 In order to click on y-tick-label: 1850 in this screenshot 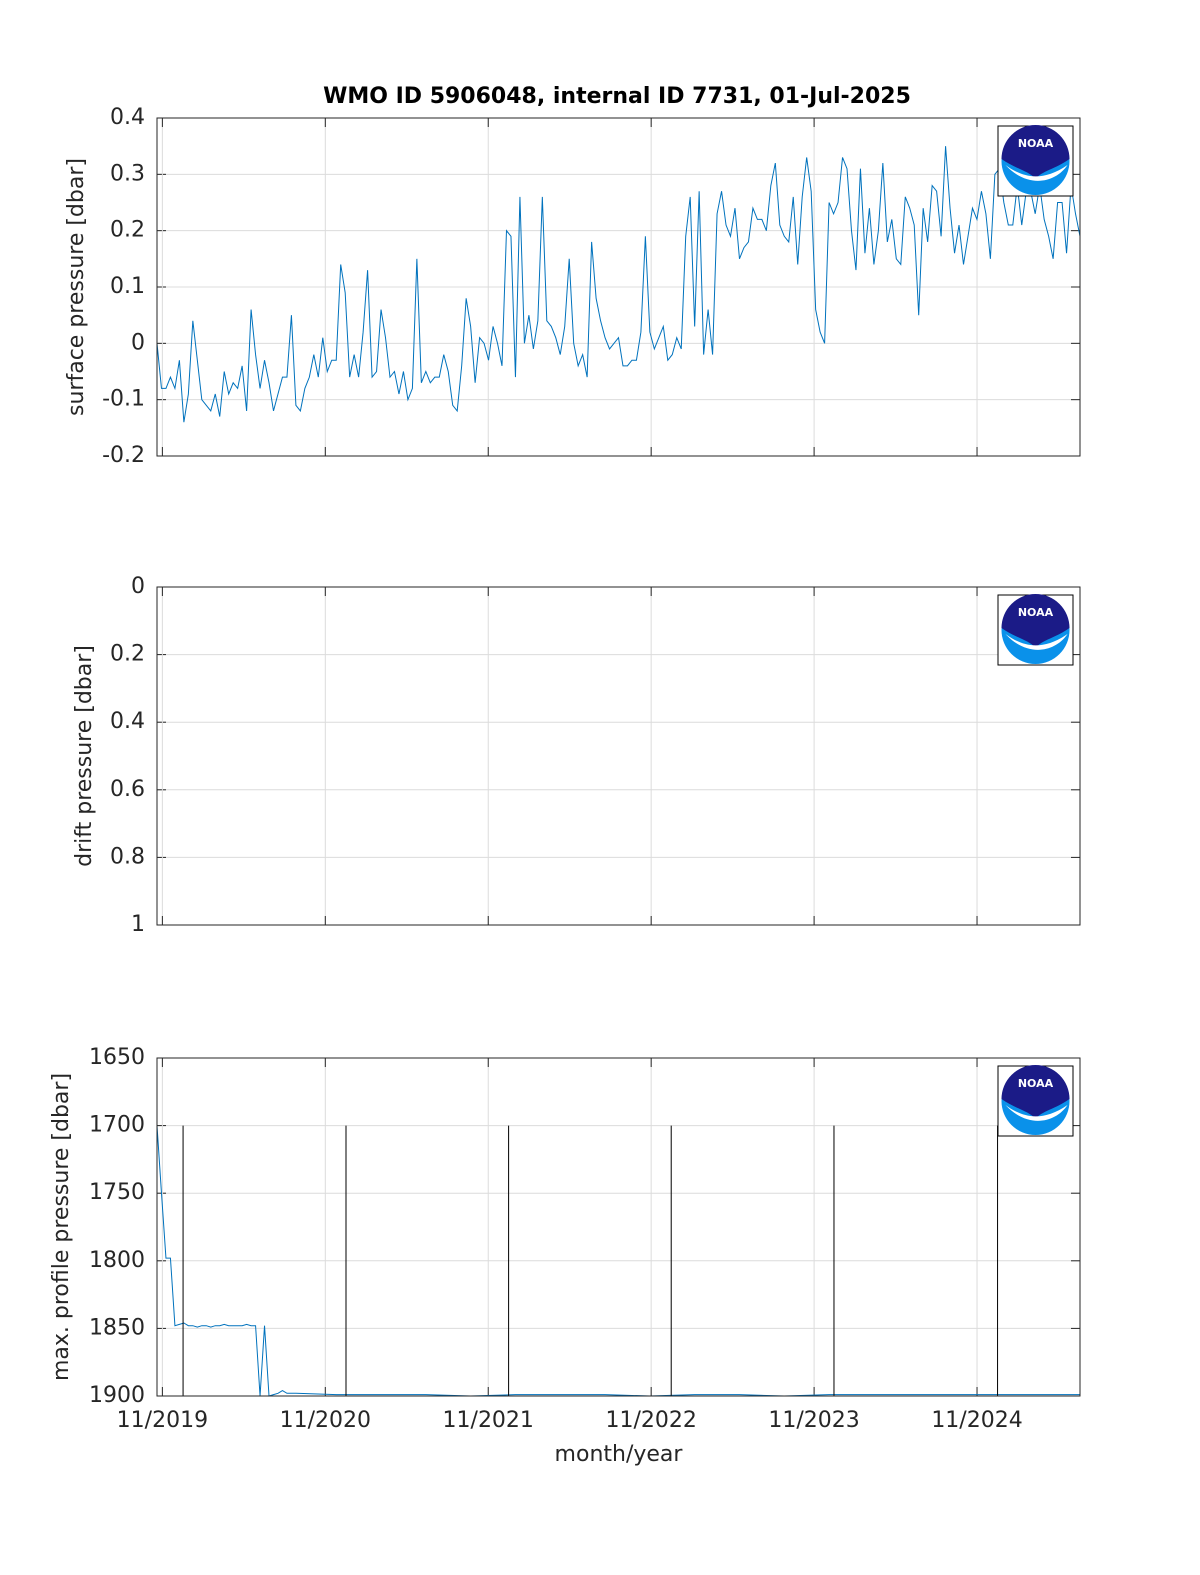, I will do `click(117, 1327)`.